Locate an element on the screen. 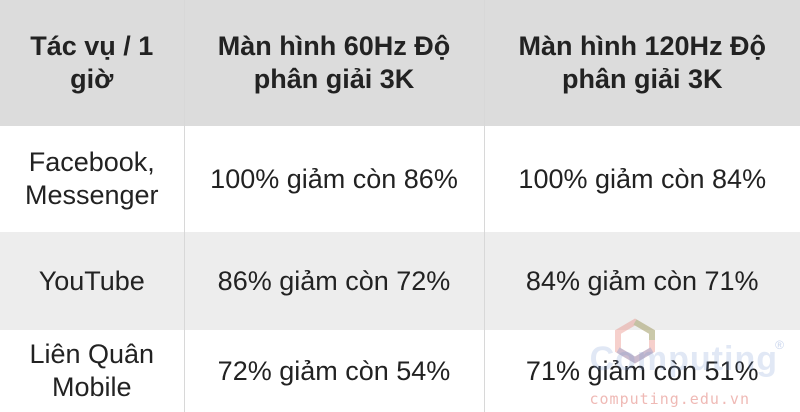 The height and width of the screenshot is (412, 800). value-60hz-cell: 86% giảm còn 72% is located at coordinates (334, 281).